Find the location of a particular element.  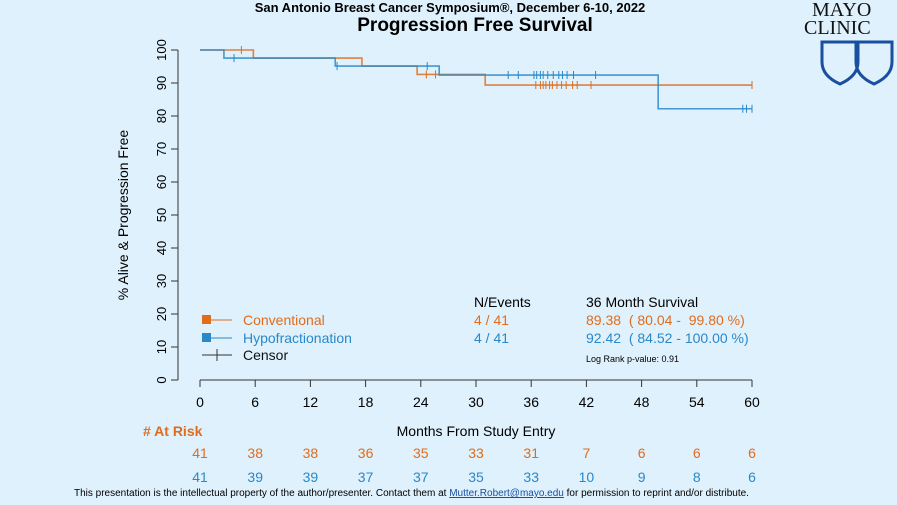

y-tick-label: 50 is located at coordinates (161, 215).